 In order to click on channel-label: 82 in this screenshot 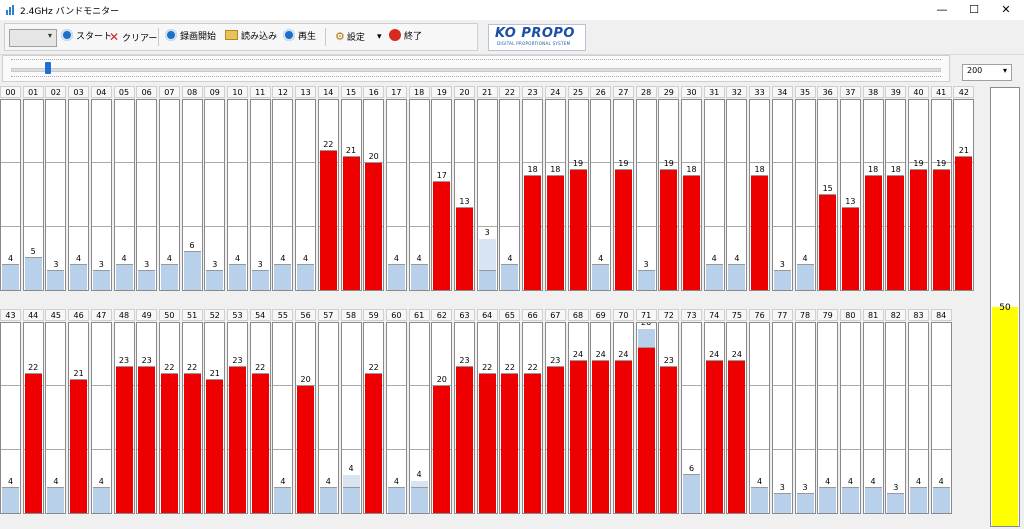, I will do `click(896, 315)`.